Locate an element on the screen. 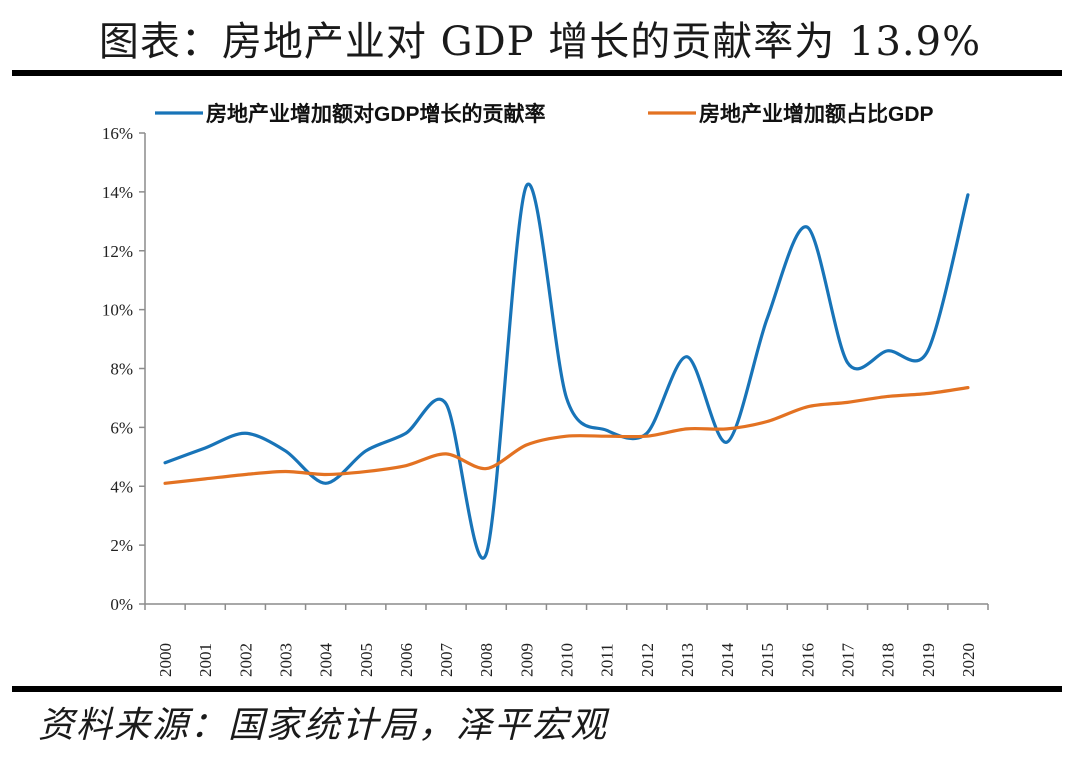 The image size is (1080, 764). legend-item-share: 房地产业增加额占比GDP is located at coordinates (791, 114).